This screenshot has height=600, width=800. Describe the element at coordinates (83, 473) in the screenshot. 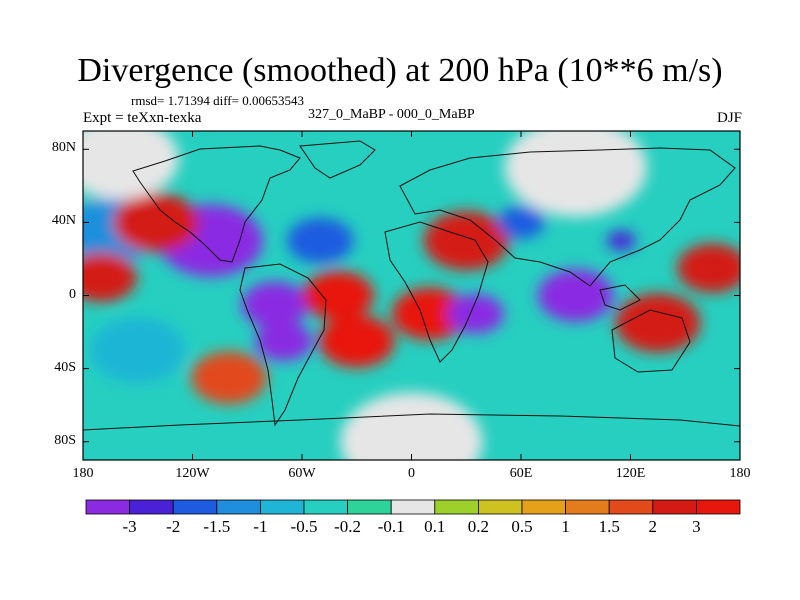

I see `x-tick-label-0: 180` at that location.